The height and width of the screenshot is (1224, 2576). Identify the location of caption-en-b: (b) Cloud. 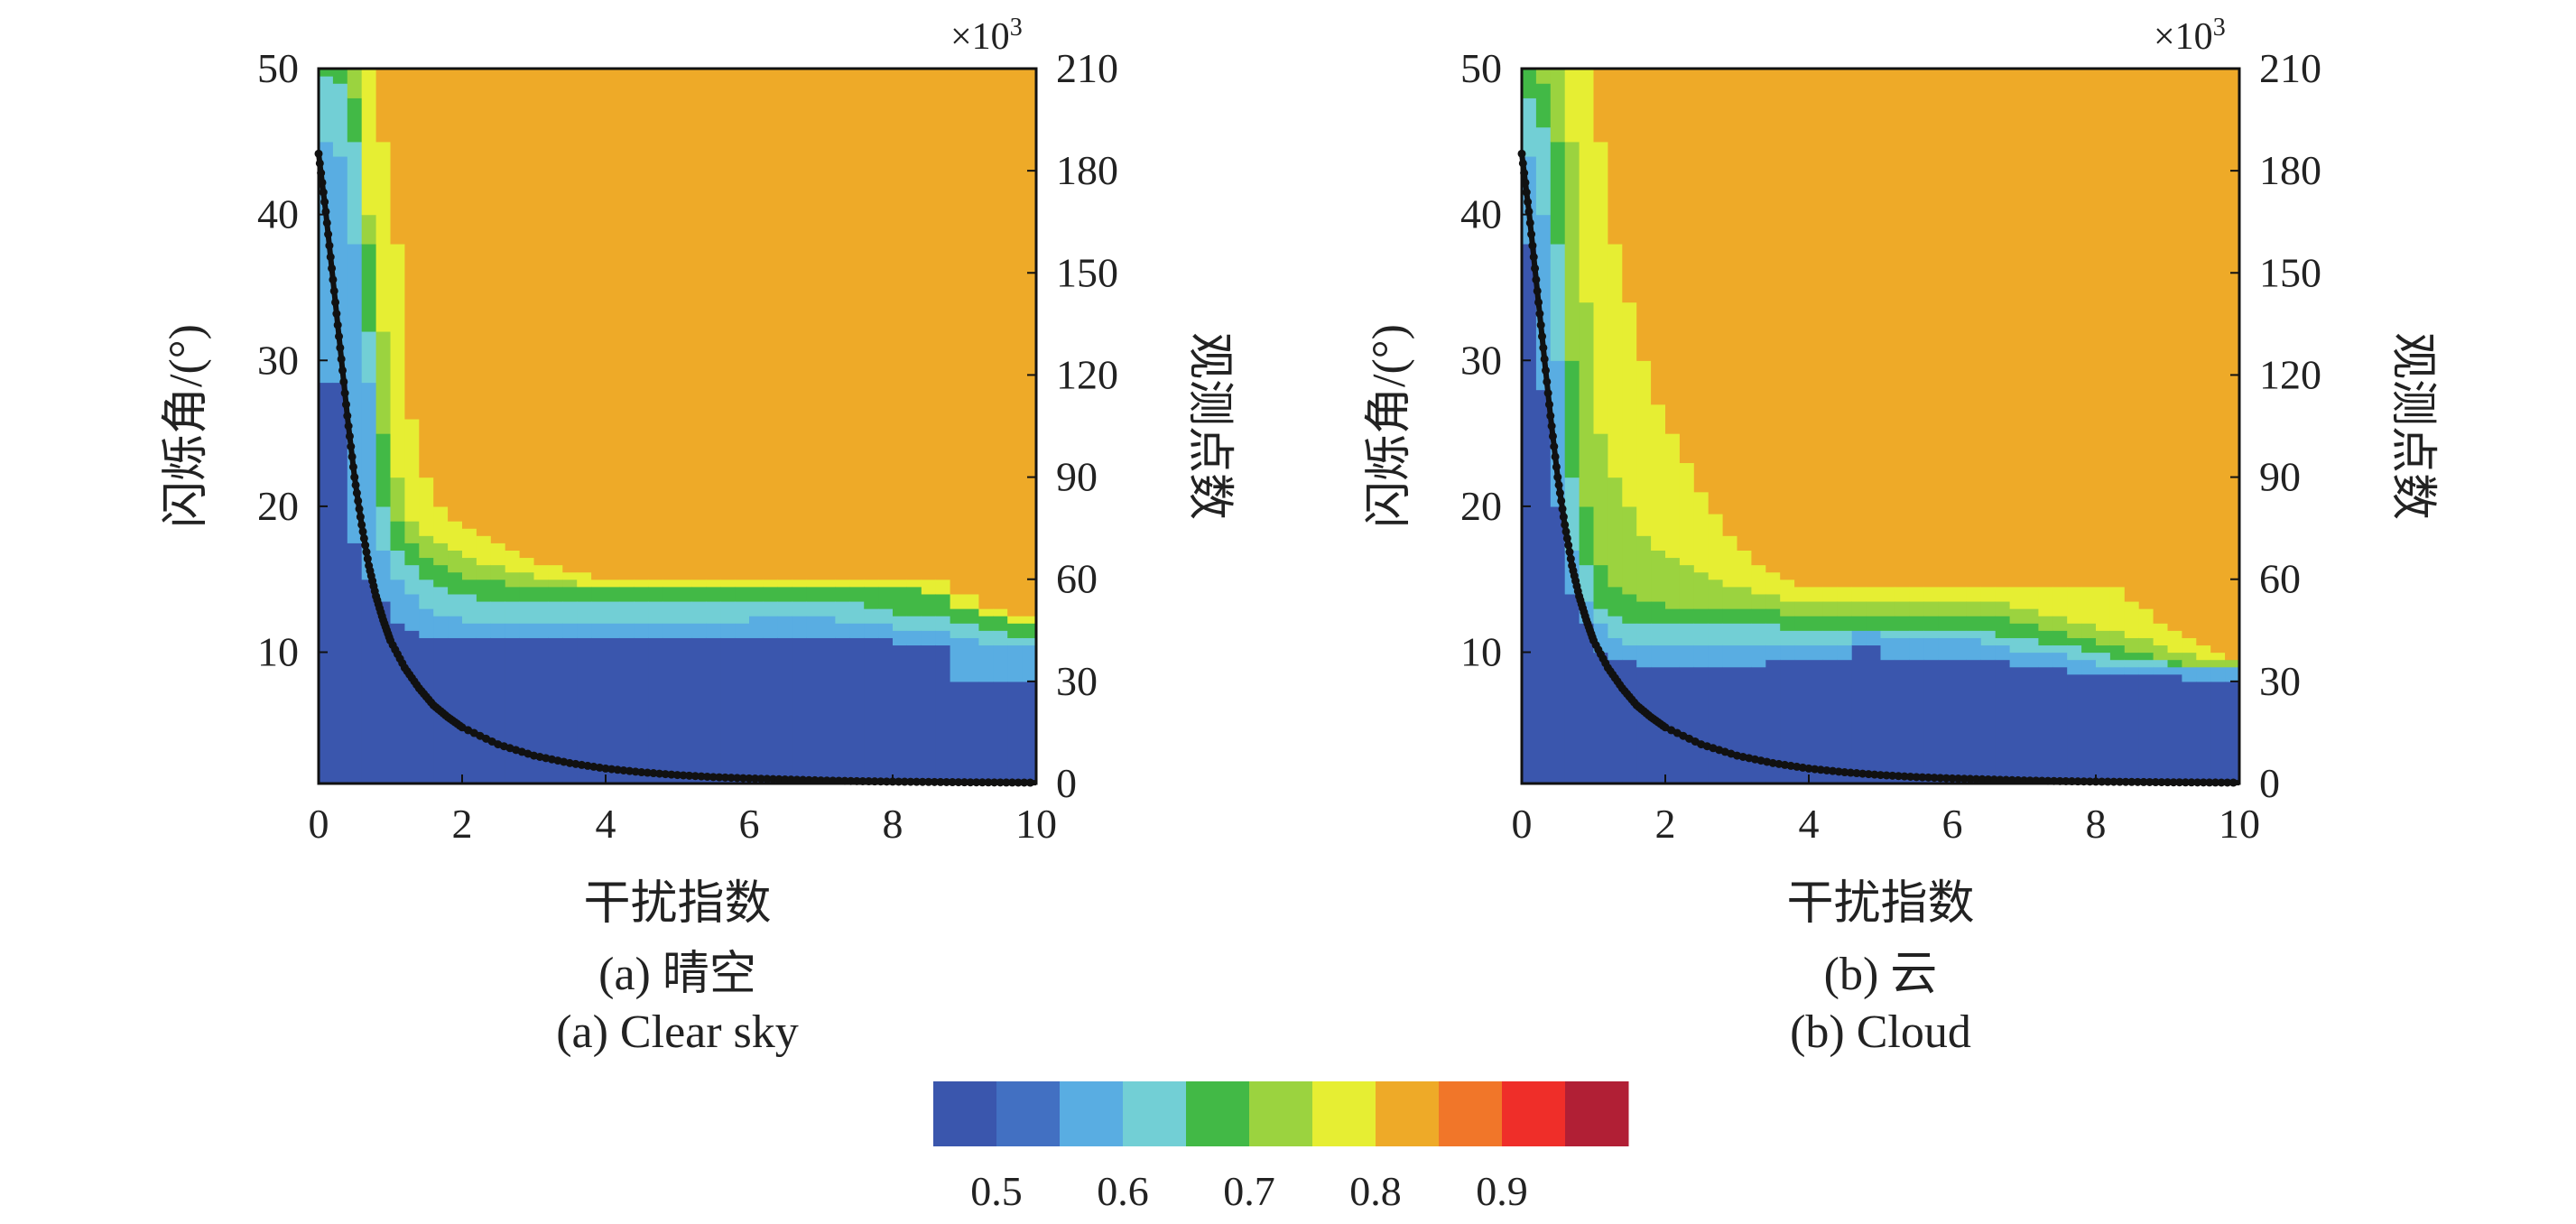
(1880, 1032).